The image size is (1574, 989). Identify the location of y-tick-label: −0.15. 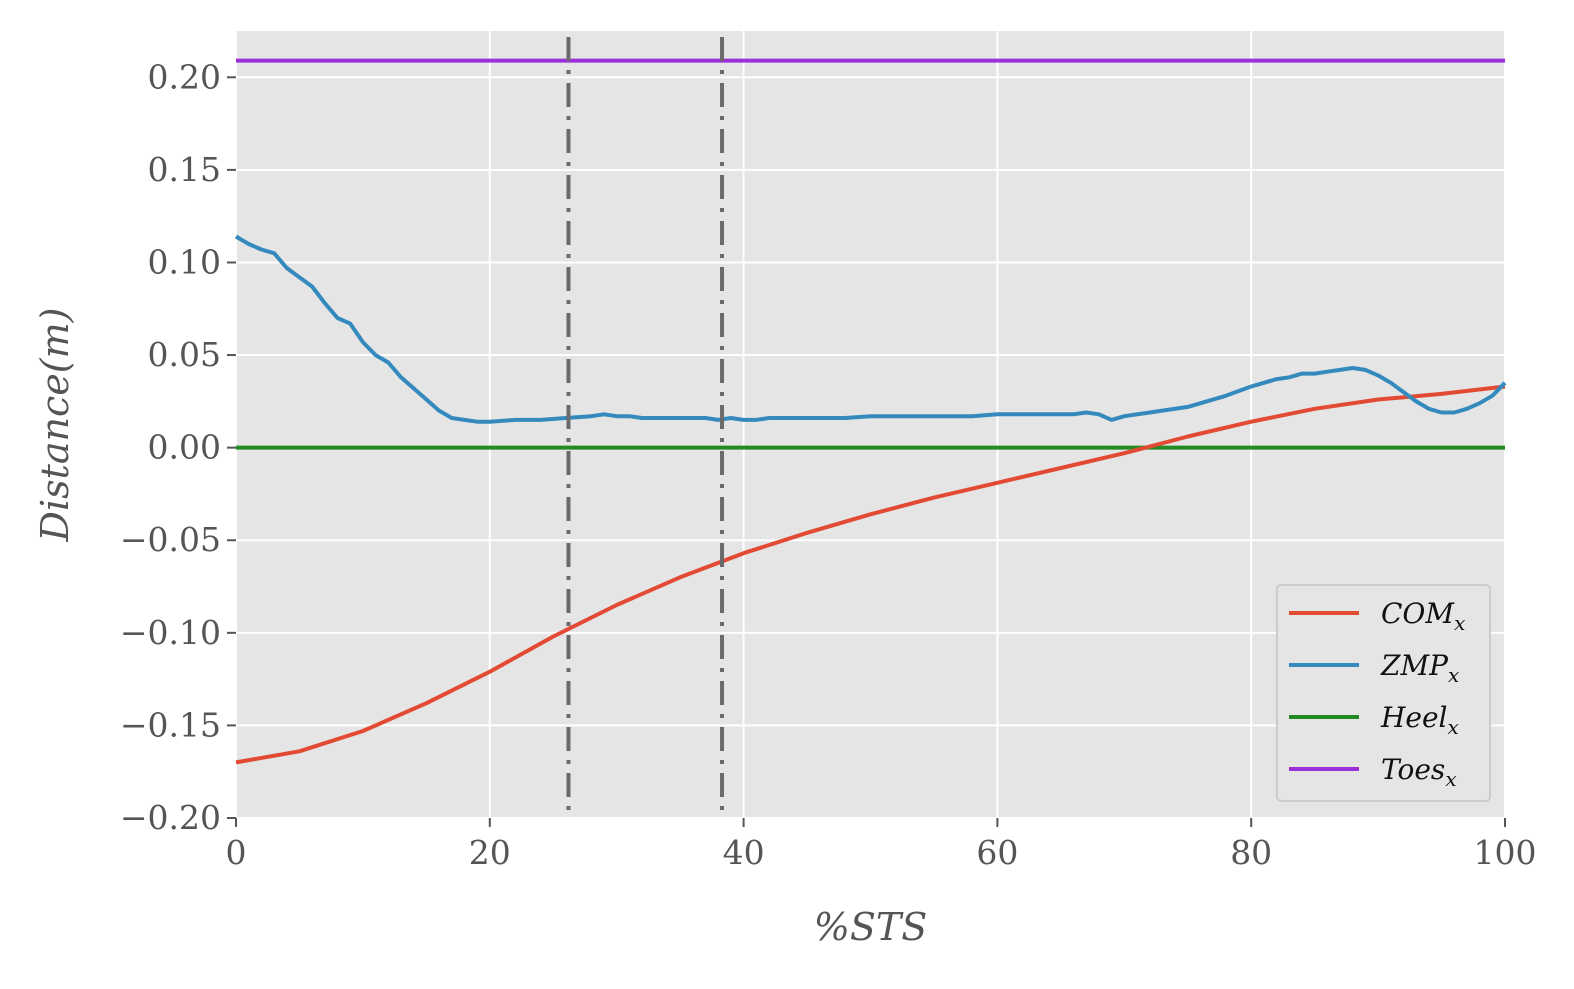
(170, 724).